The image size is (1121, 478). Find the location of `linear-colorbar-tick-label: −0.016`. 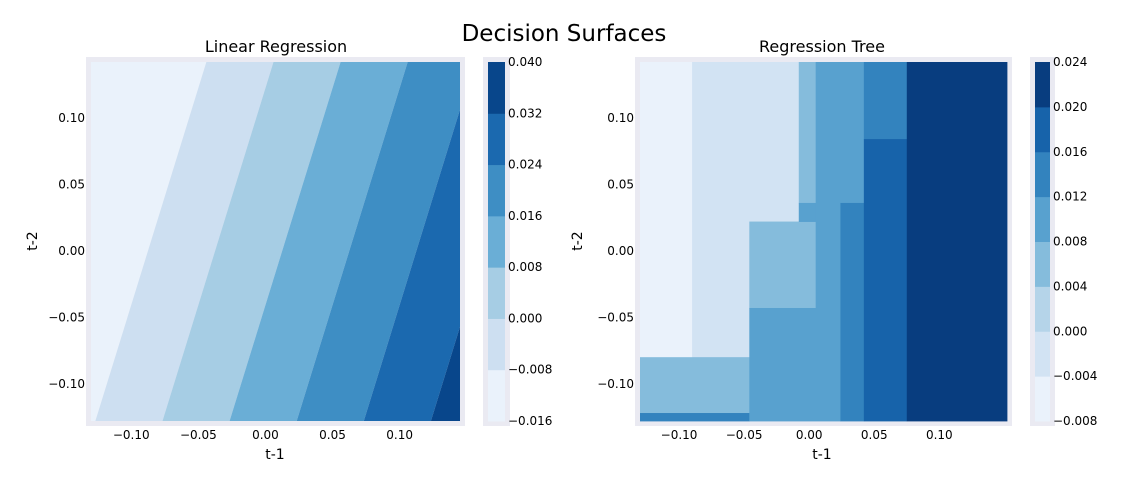

linear-colorbar-tick-label: −0.016 is located at coordinates (530, 421).